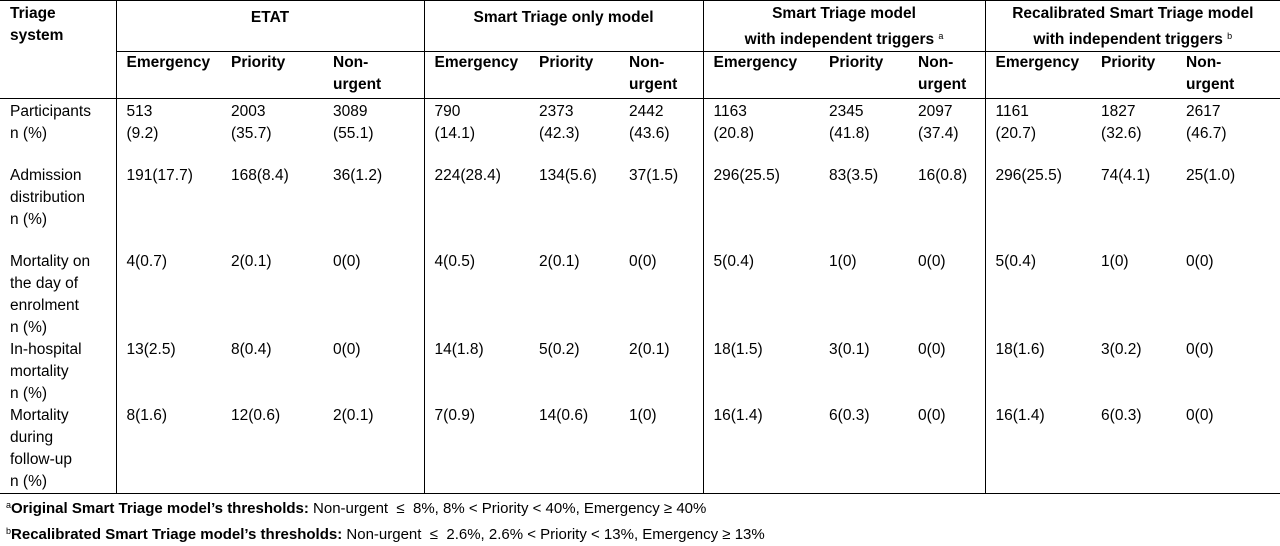 The width and height of the screenshot is (1280, 546). I want to click on table-cell: 4(0.5), so click(455, 261).